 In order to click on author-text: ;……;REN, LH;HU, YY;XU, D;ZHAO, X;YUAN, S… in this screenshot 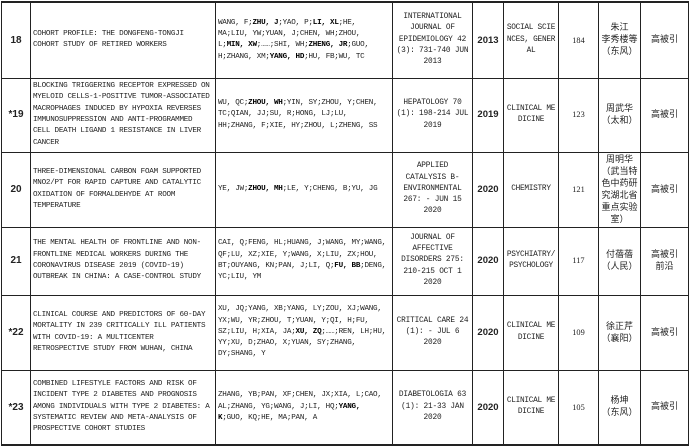, I will do `click(302, 343)`.